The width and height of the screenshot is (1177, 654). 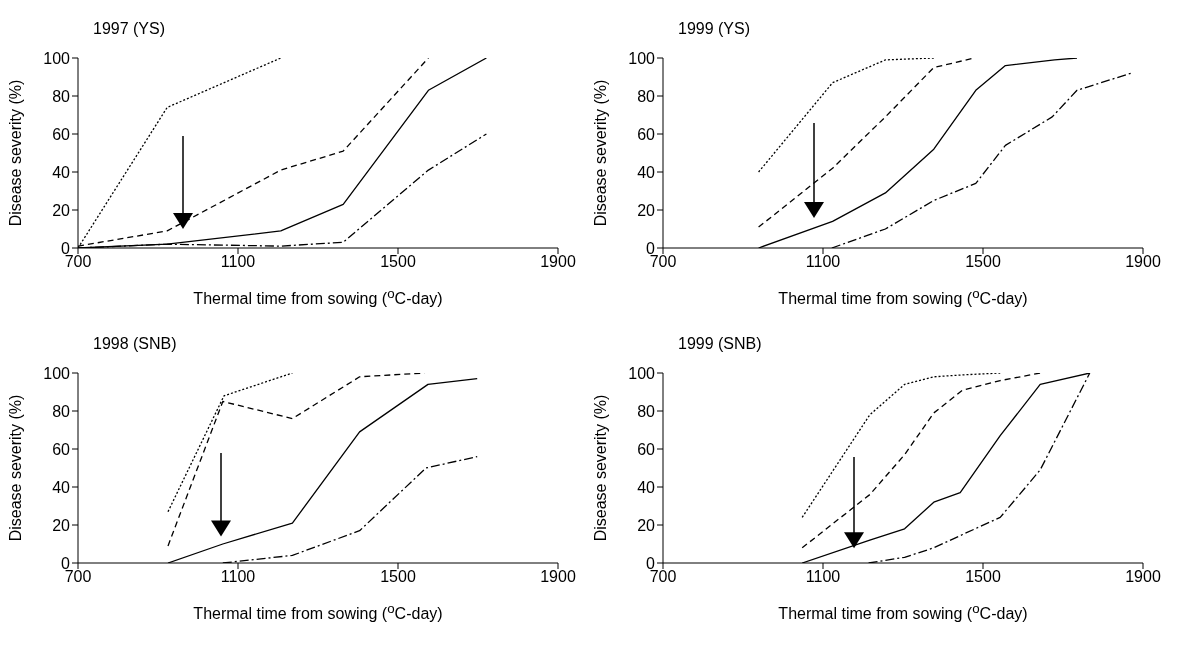 I want to click on chart-title: 1998 (SNB), so click(x=135, y=344).